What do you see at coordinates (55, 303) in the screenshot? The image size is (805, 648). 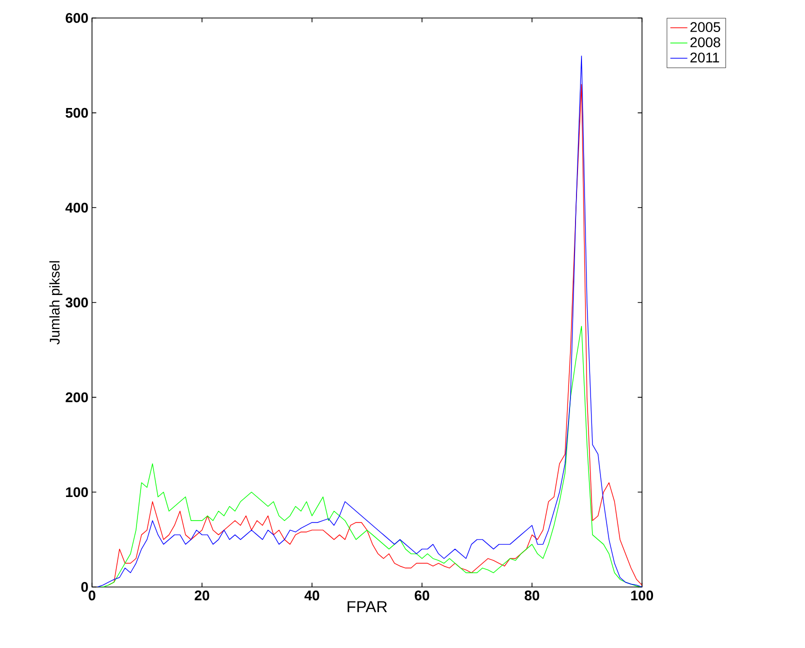 I see `y-axis-title: Jumlah piksel` at bounding box center [55, 303].